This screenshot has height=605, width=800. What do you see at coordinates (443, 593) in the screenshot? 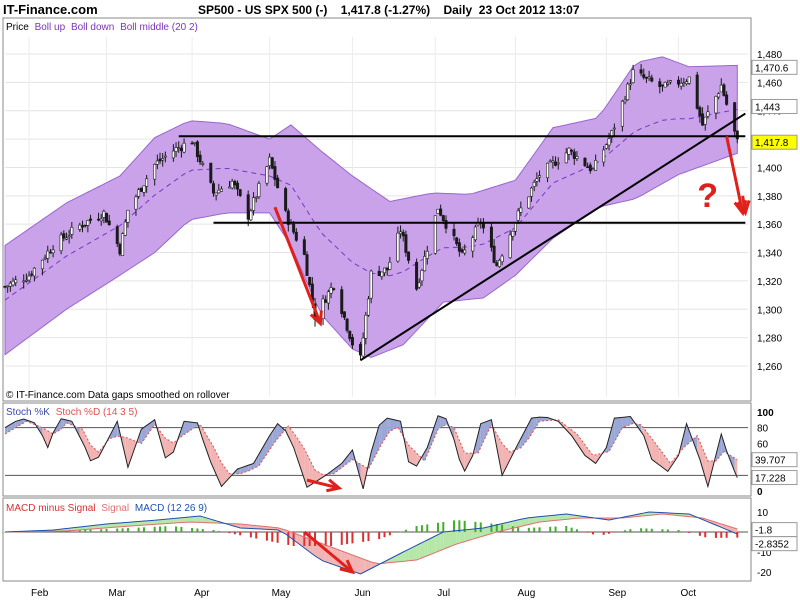
I see `month-tick-label: Jul` at bounding box center [443, 593].